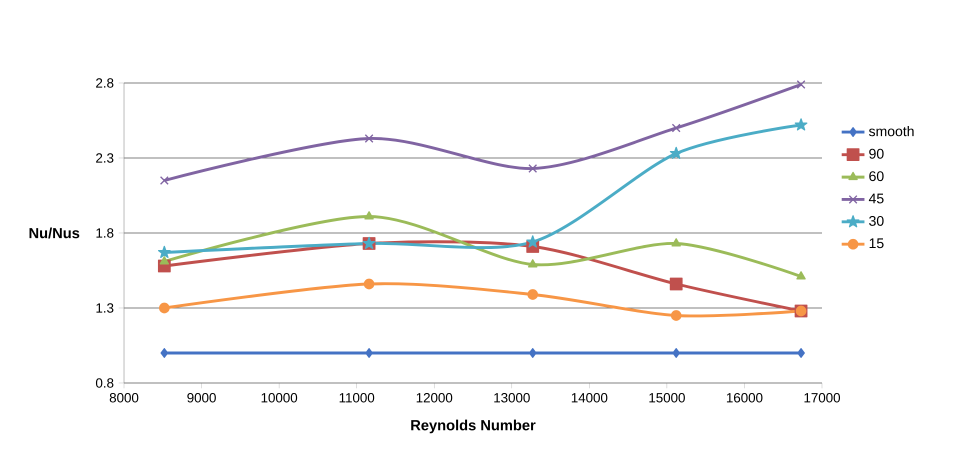  What do you see at coordinates (105, 83) in the screenshot?
I see `y-tick-label: 2.8` at bounding box center [105, 83].